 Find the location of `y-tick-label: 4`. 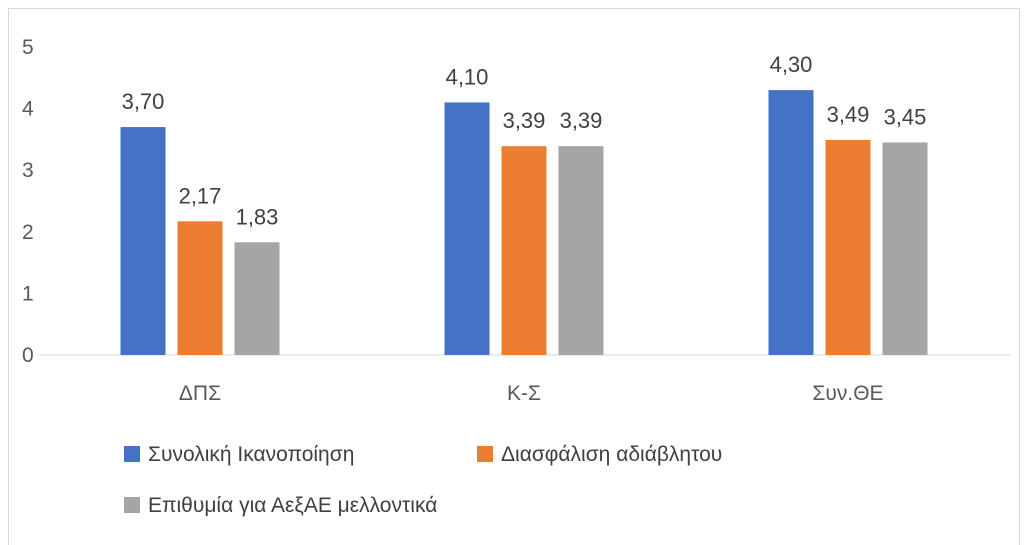

y-tick-label: 4 is located at coordinates (28, 109).